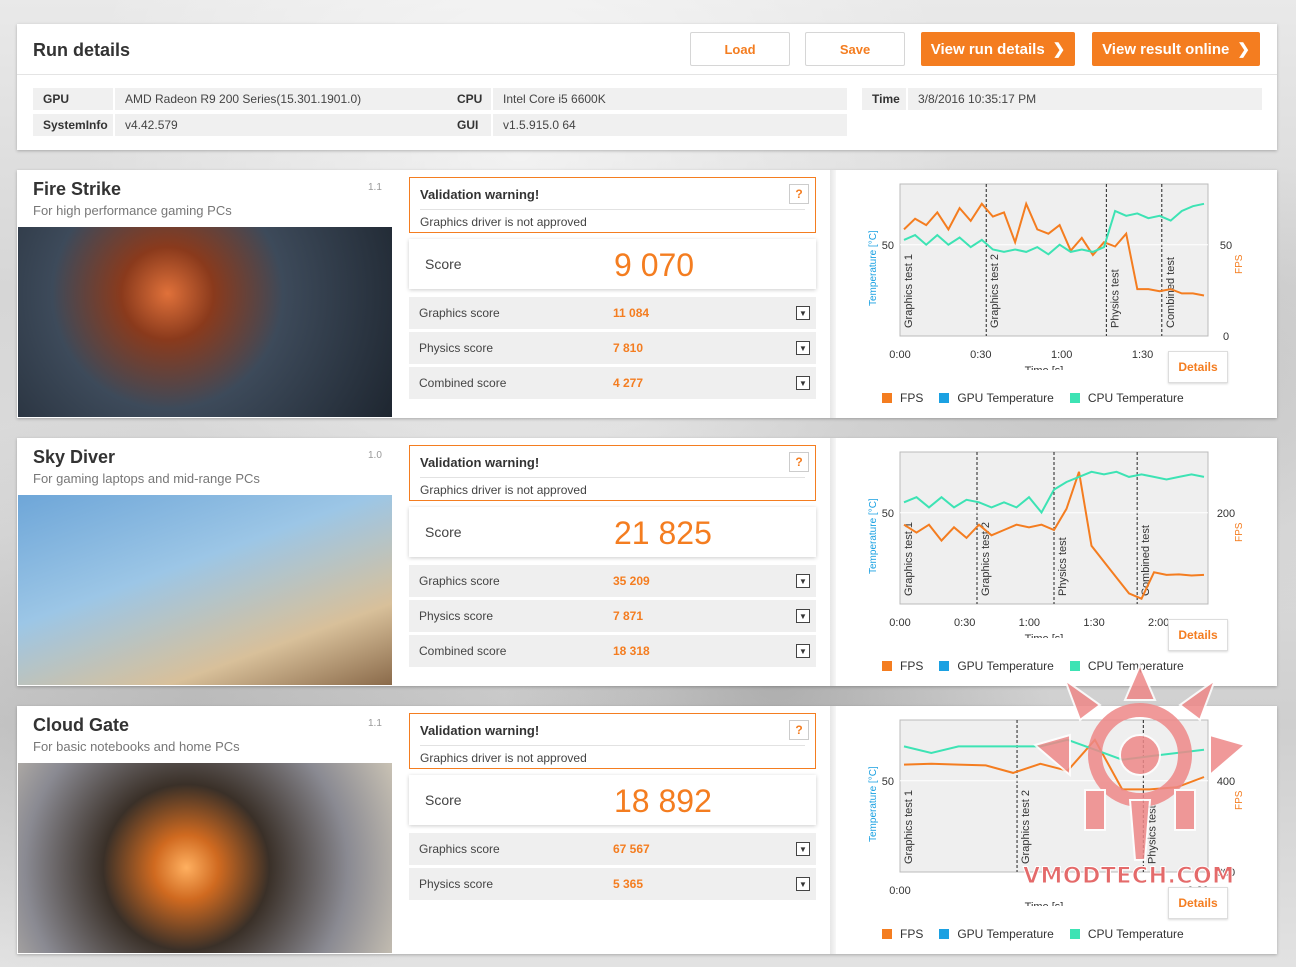  What do you see at coordinates (73, 125) in the screenshot?
I see `info-key: SystemInfo` at bounding box center [73, 125].